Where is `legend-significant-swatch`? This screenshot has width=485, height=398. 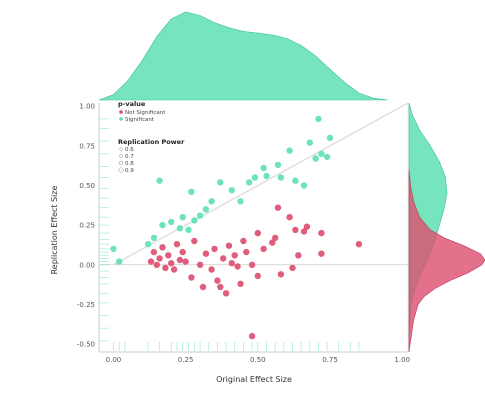 legend-significant-swatch is located at coordinates (121, 119).